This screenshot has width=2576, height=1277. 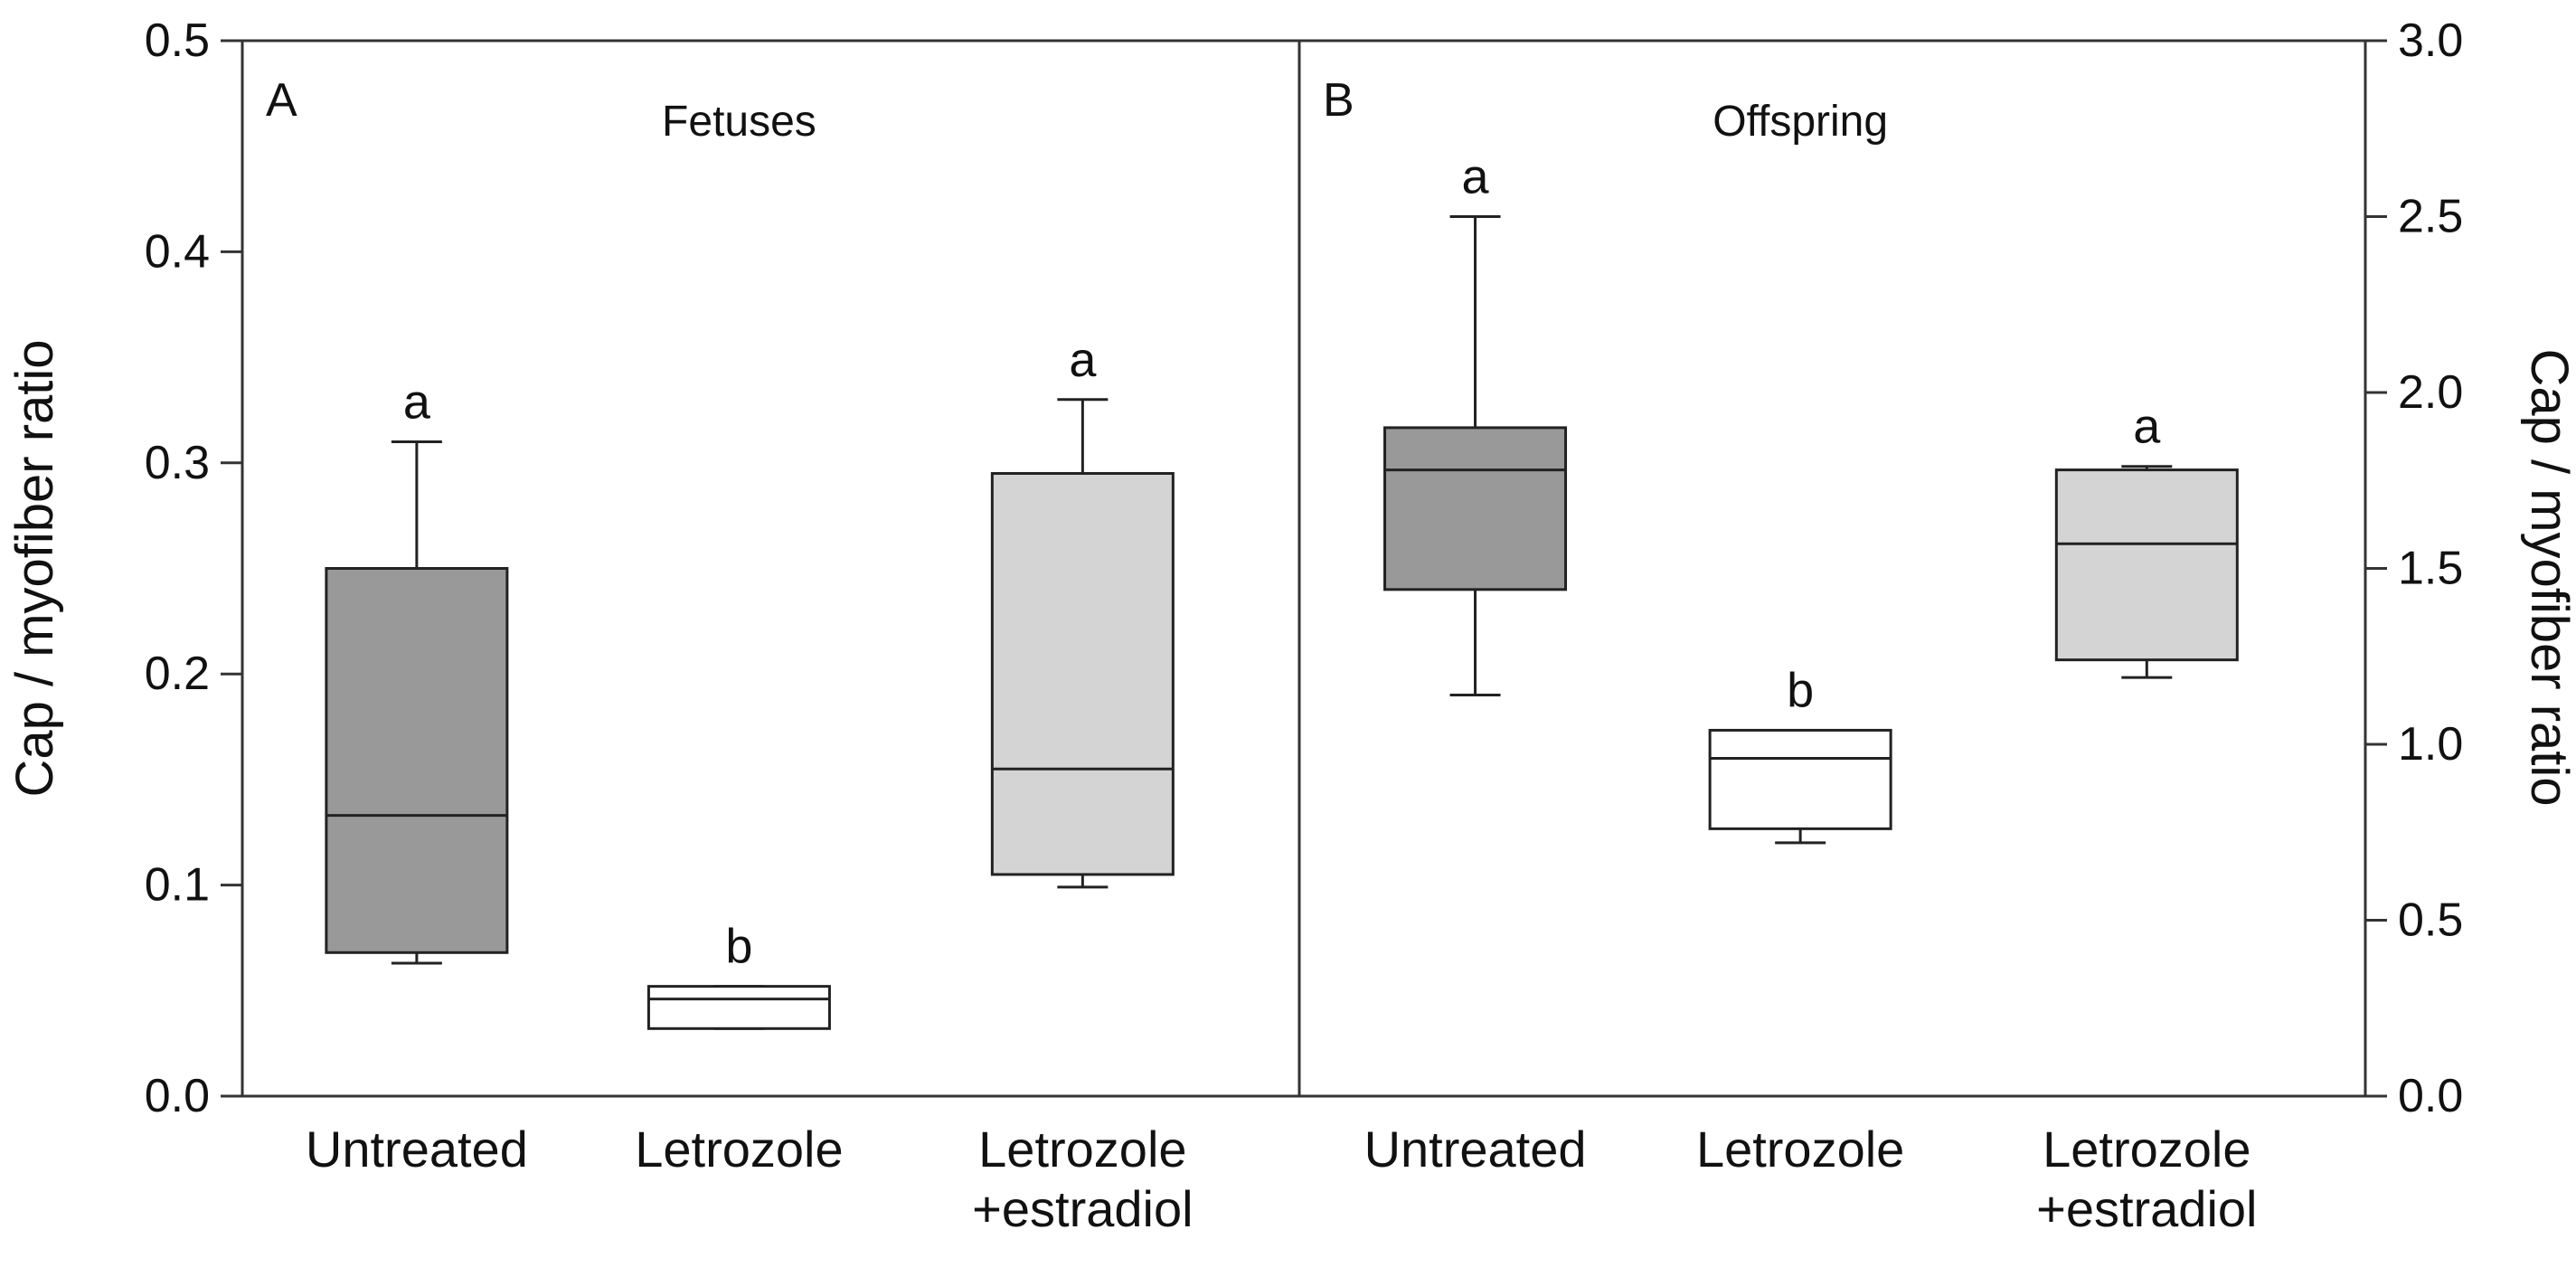 What do you see at coordinates (1338, 100) in the screenshot?
I see `panel-letter: B` at bounding box center [1338, 100].